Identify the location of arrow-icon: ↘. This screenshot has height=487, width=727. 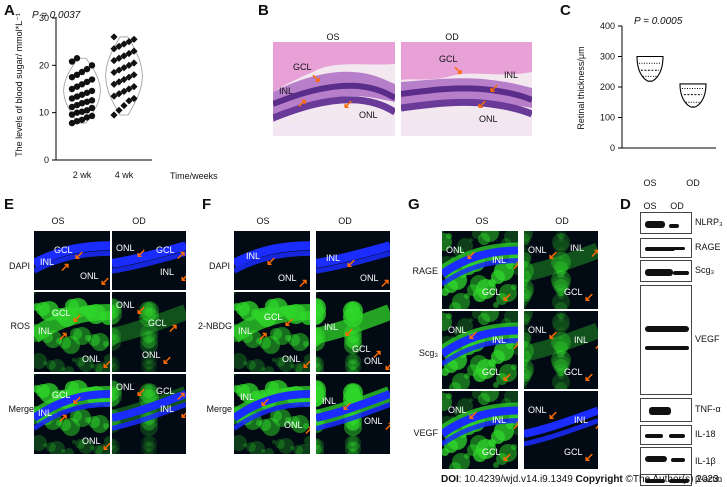
(458, 70).